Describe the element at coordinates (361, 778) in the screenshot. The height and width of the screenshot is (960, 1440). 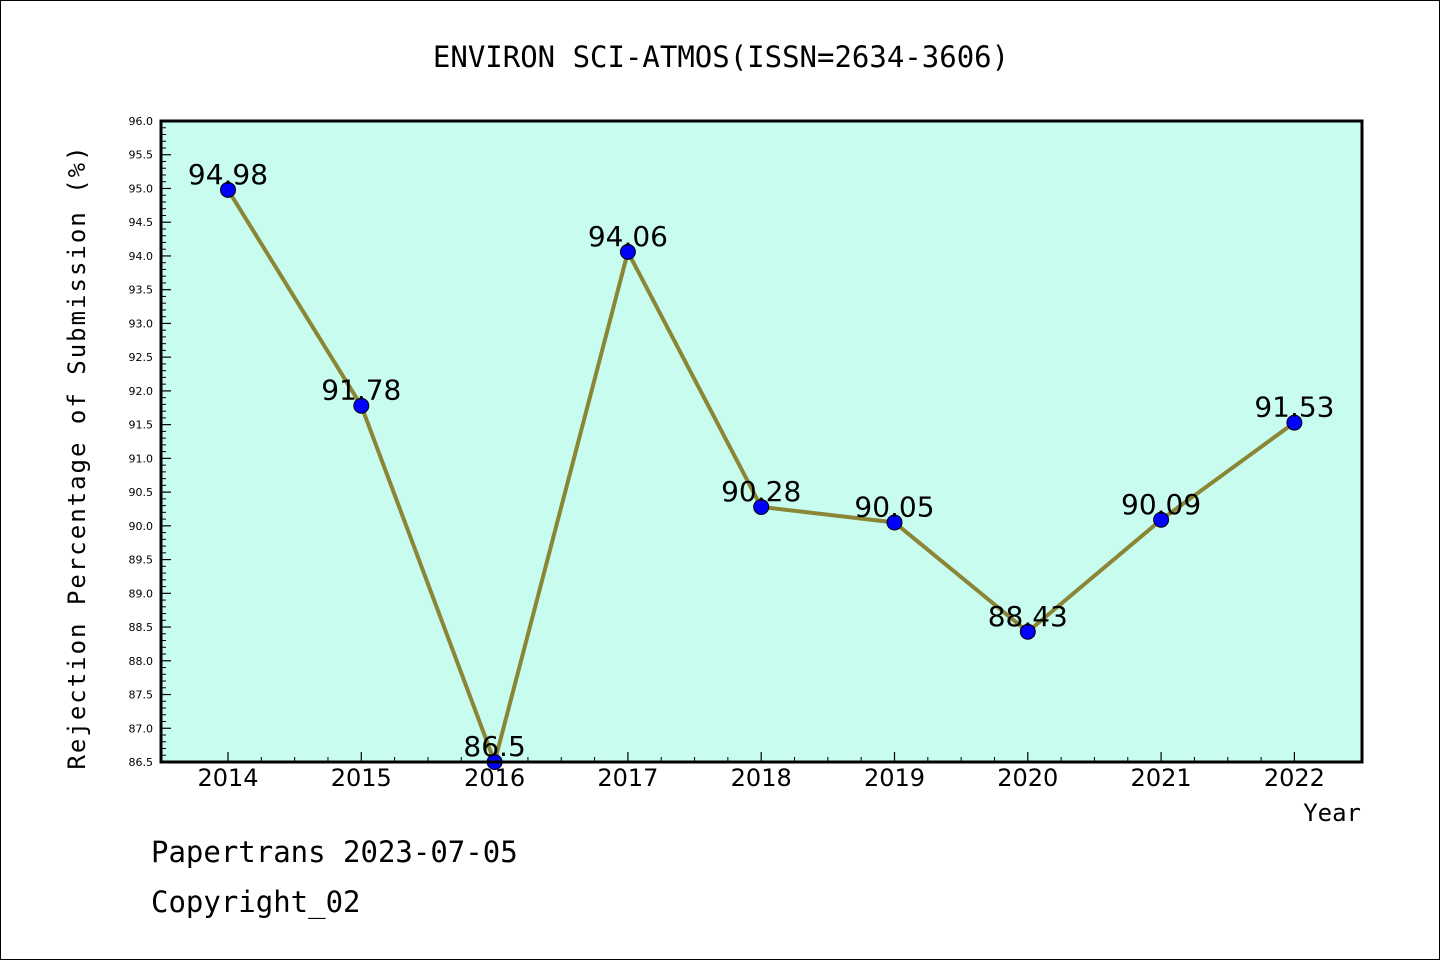
I see `x-tick-label: 2015` at that location.